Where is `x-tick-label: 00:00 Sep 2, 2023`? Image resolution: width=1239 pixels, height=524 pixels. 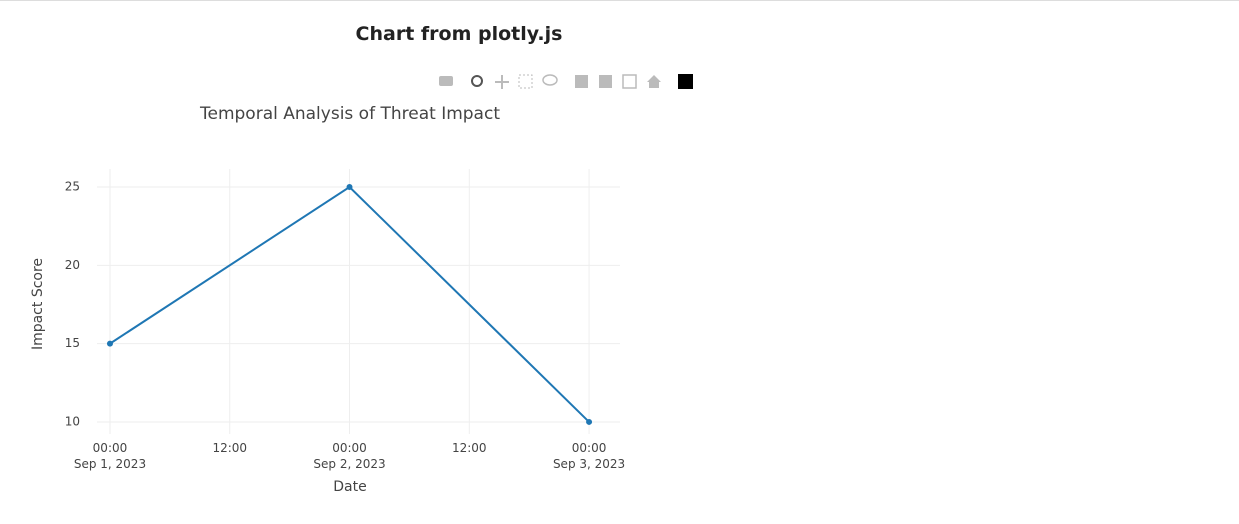 x-tick-label: 00:00 Sep 2, 2023 is located at coordinates (349, 456).